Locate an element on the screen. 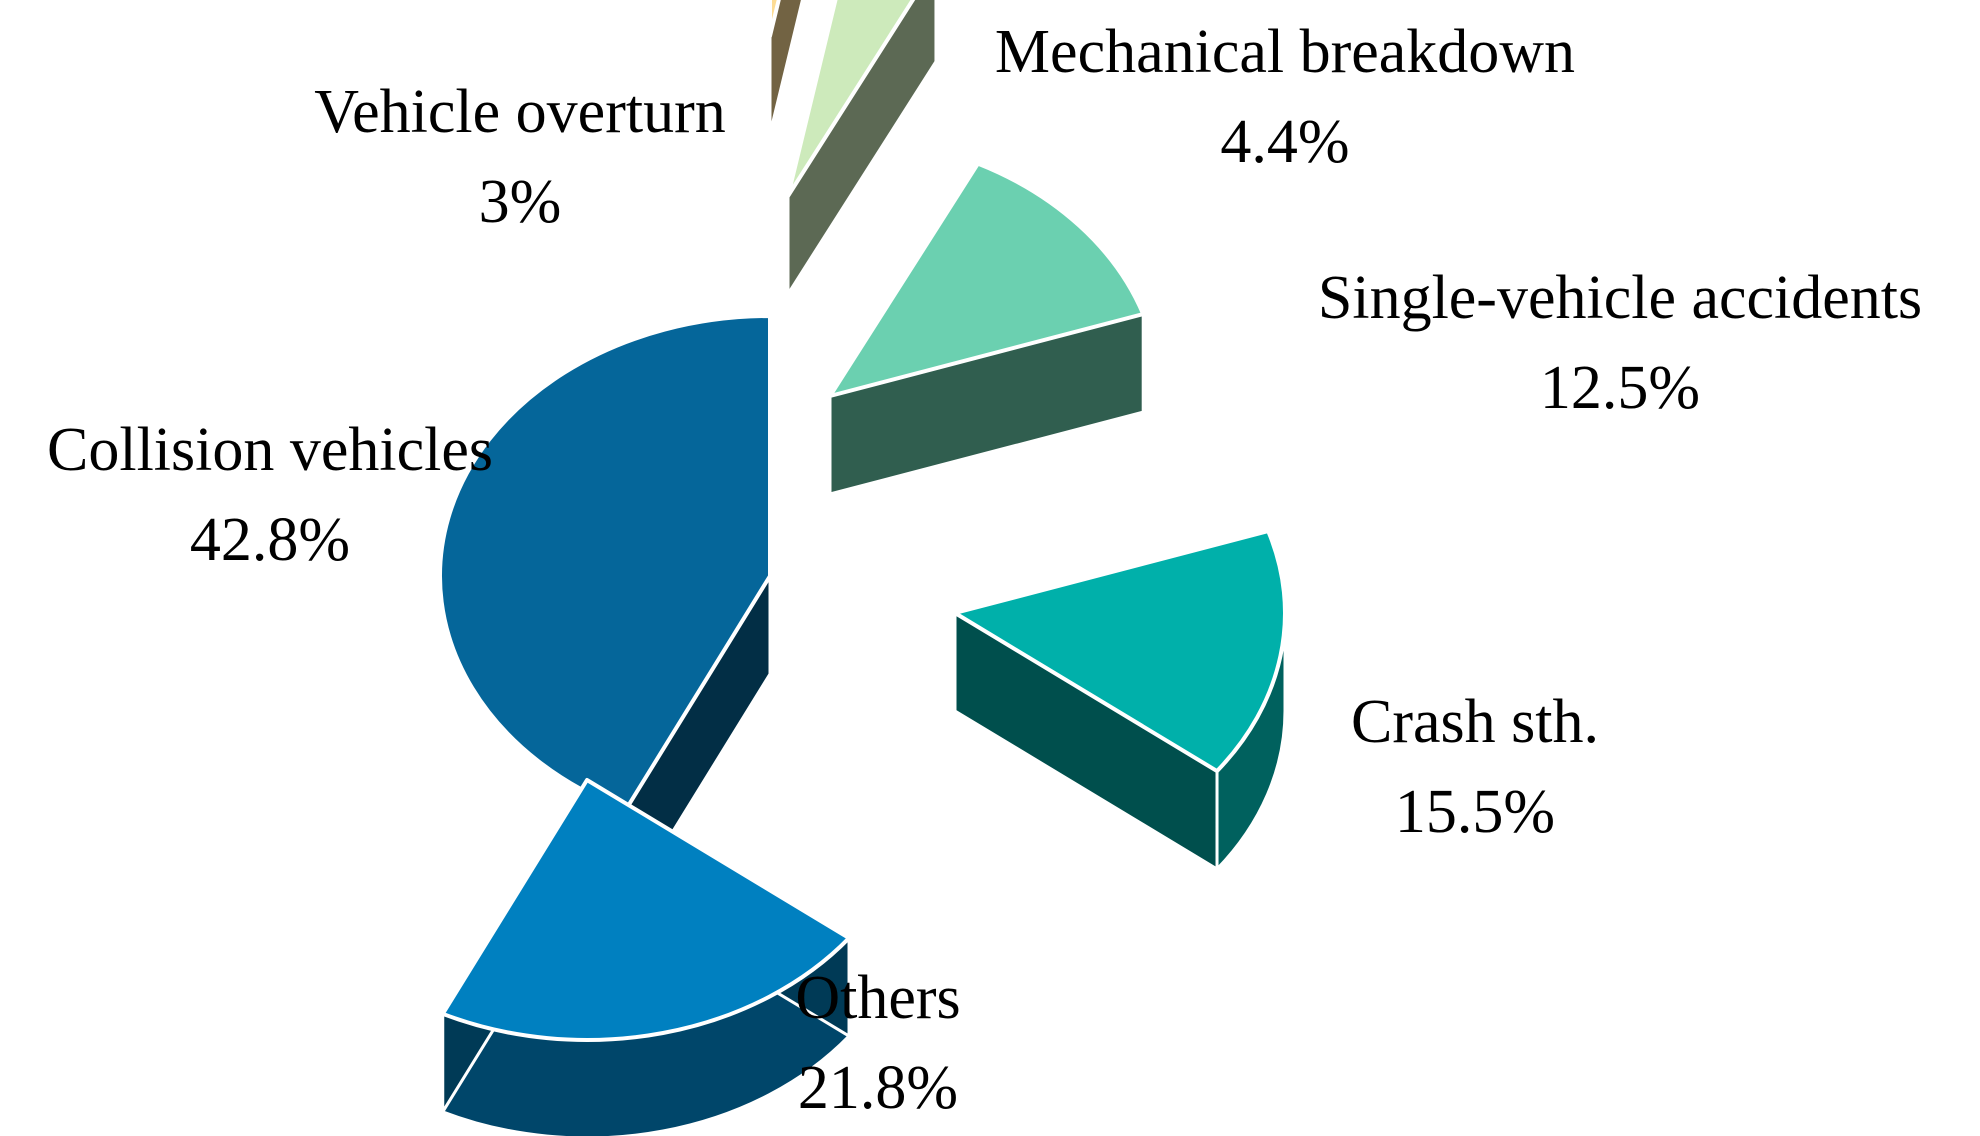  slice-crash-sth- is located at coordinates (1120, 651).